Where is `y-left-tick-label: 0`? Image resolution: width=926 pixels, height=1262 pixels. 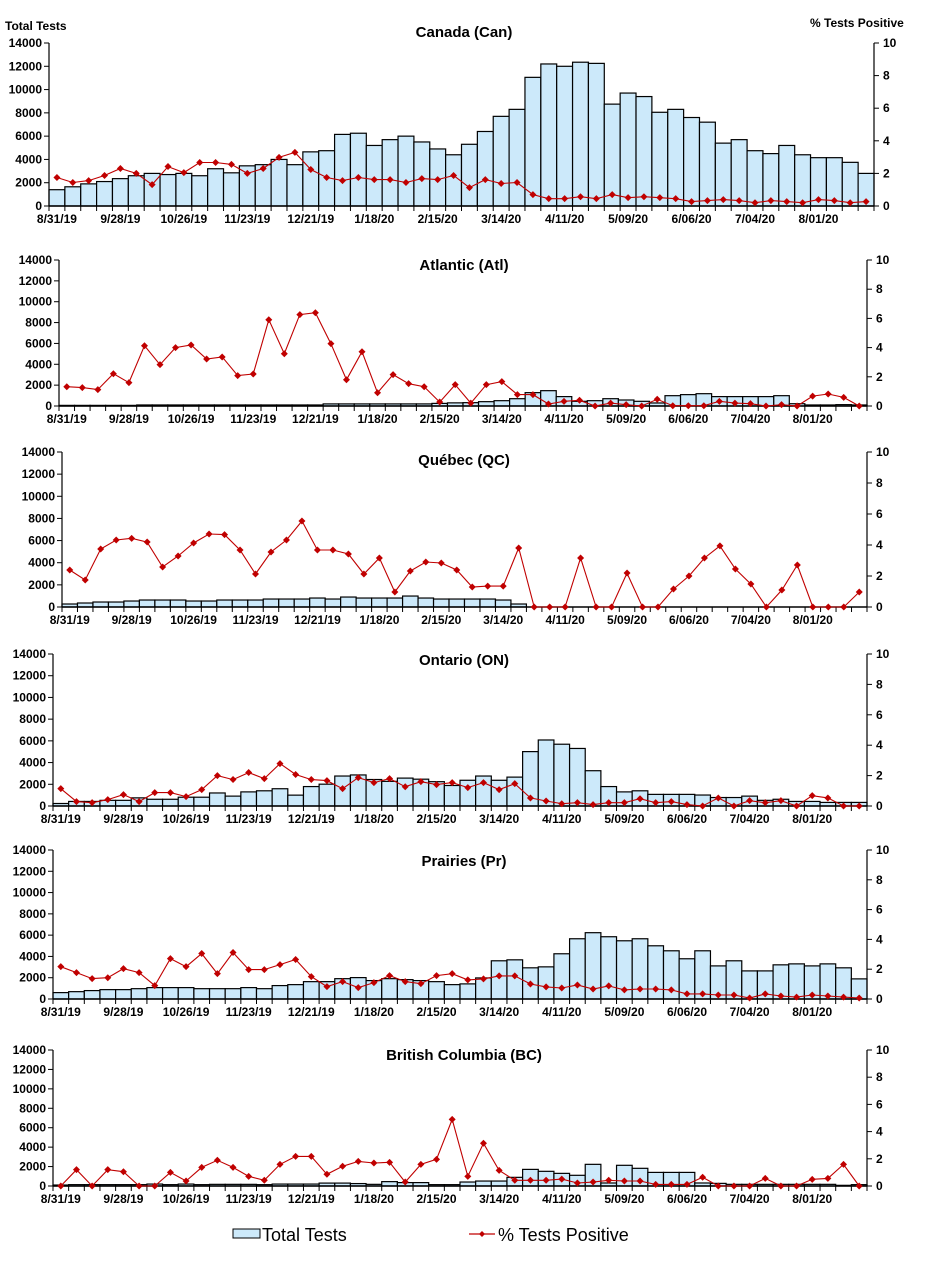 y-left-tick-label: 0 is located at coordinates (42, 806).